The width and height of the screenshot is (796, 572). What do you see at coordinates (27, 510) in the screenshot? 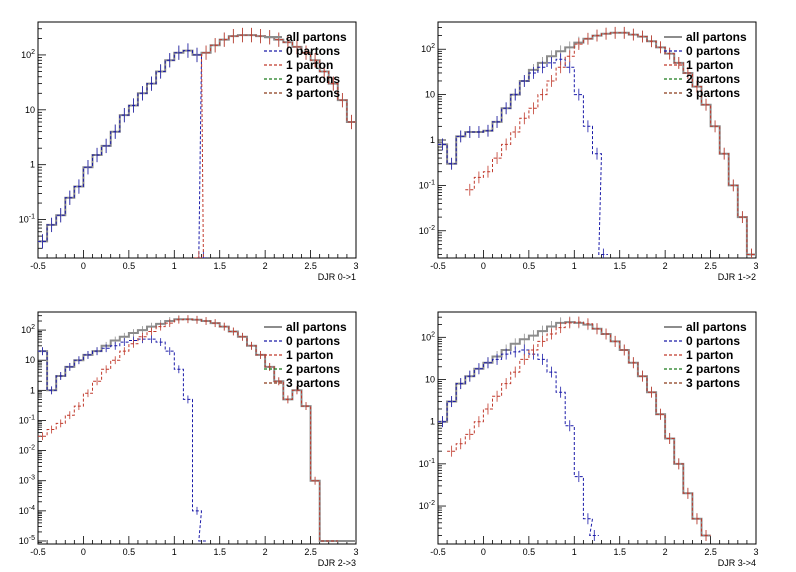
I see `y-tick-label: 10⁻⁴` at bounding box center [27, 510].